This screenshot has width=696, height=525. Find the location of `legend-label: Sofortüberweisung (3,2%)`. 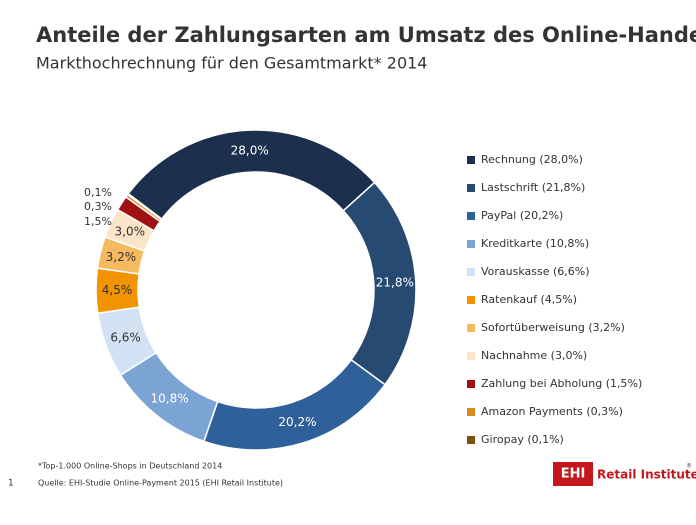

legend-label: Sofortüberweisung (3,2%) is located at coordinates (553, 327).